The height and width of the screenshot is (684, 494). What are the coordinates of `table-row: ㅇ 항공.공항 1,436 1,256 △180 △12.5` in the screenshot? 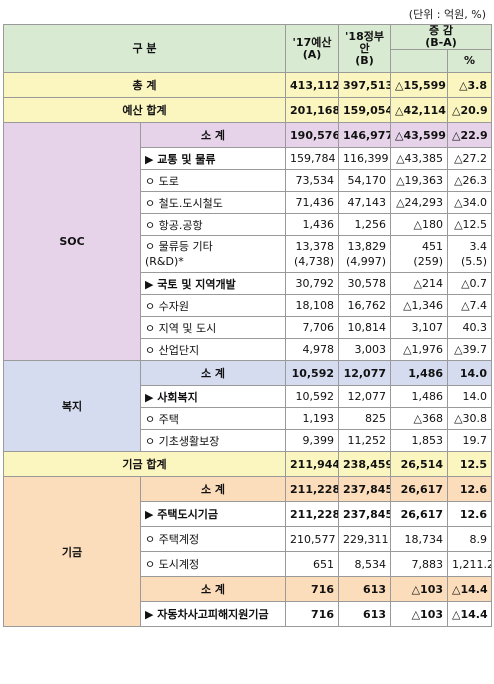 It's located at (248, 224).